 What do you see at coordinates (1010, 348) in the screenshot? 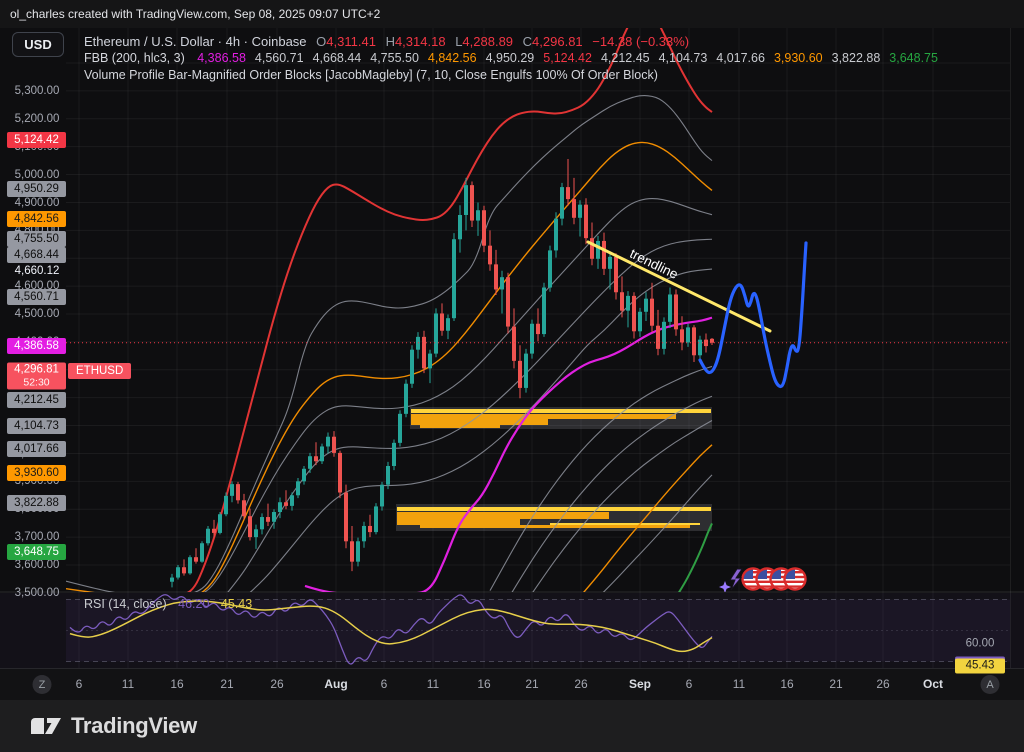
I see `price-scale-border` at bounding box center [1010, 348].